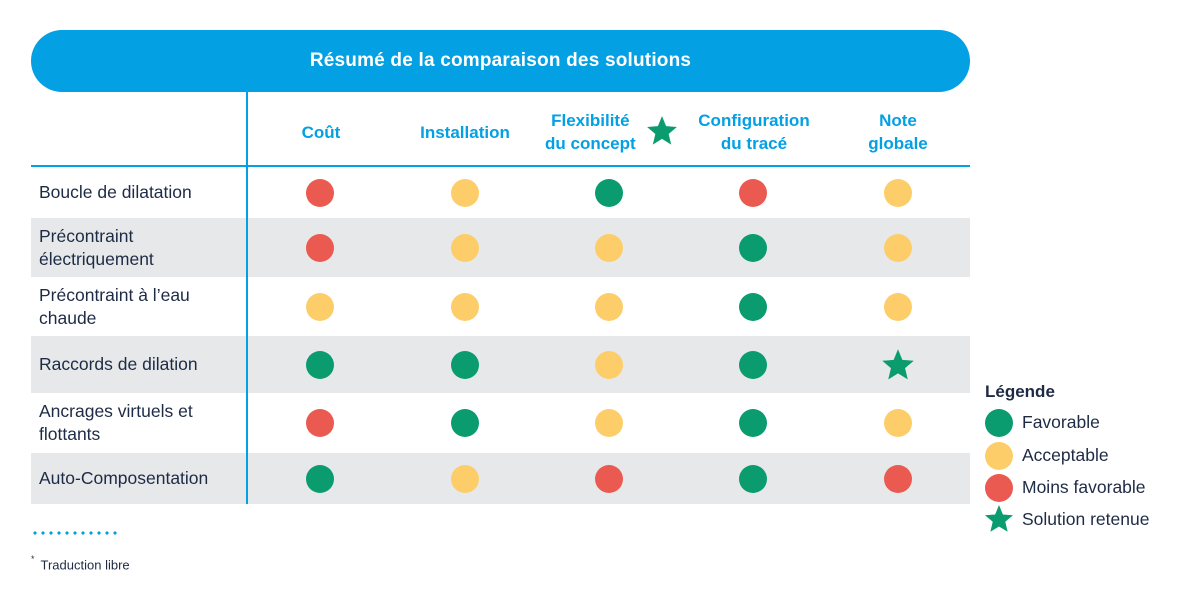 The height and width of the screenshot is (594, 1185). I want to click on row-label: Boucle de dilatation, so click(115, 192).